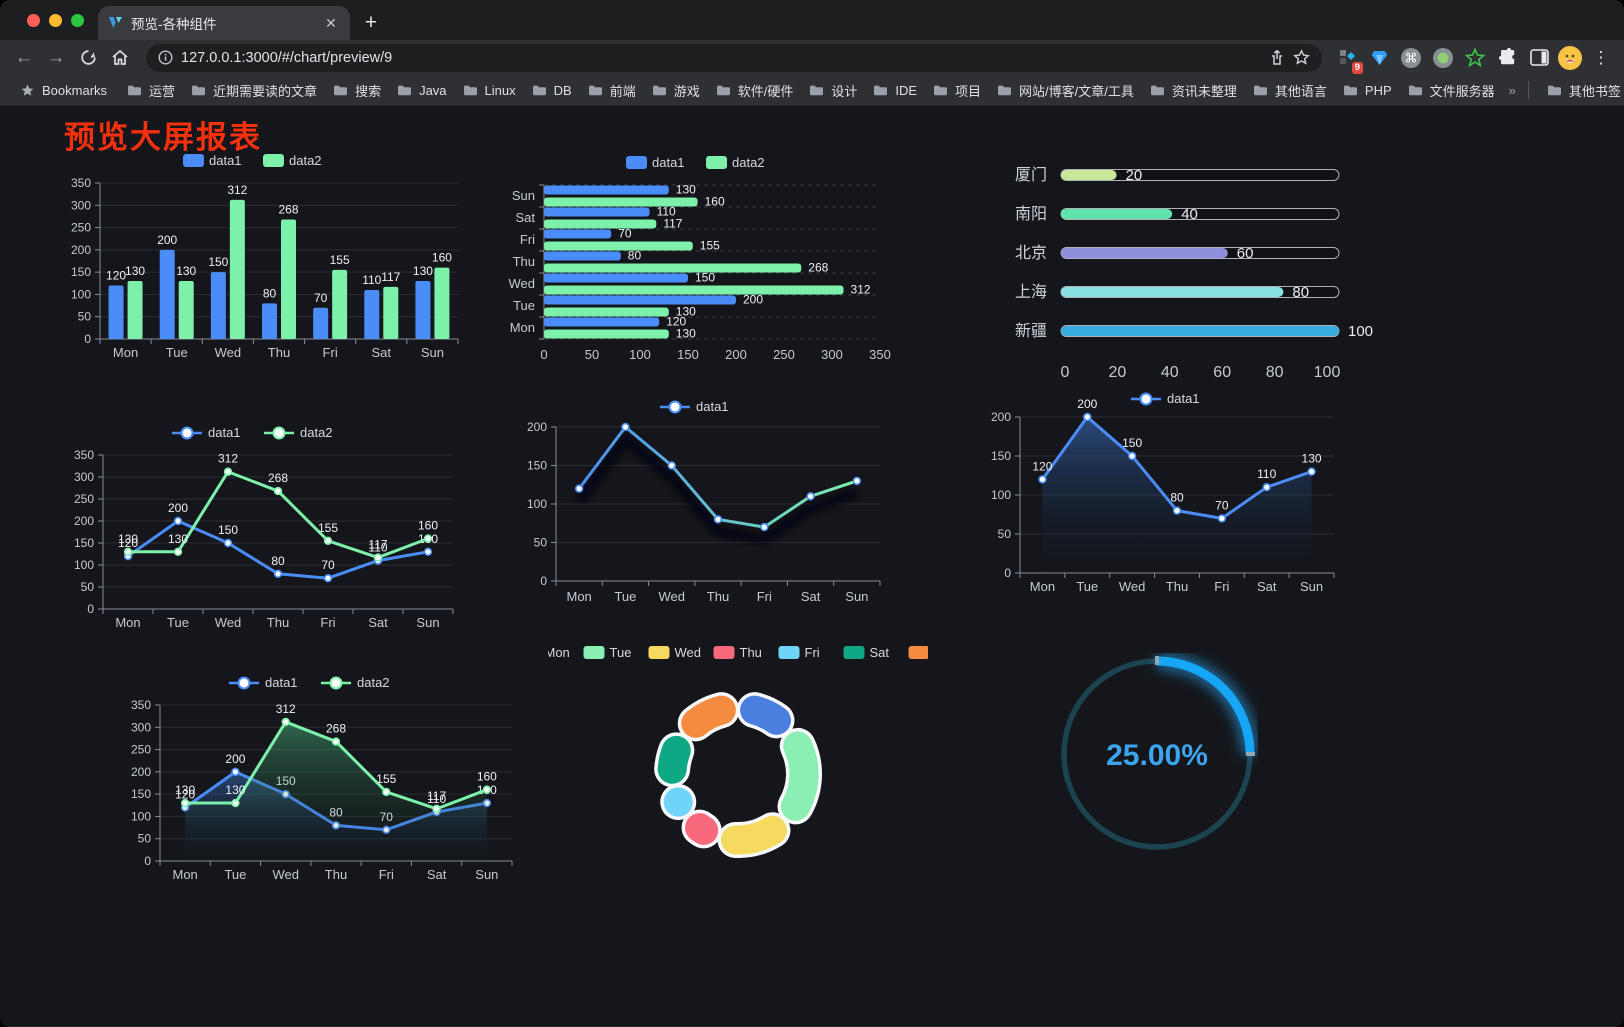  Describe the element at coordinates (748, 162) in the screenshot. I see `svg-text: data2` at that location.